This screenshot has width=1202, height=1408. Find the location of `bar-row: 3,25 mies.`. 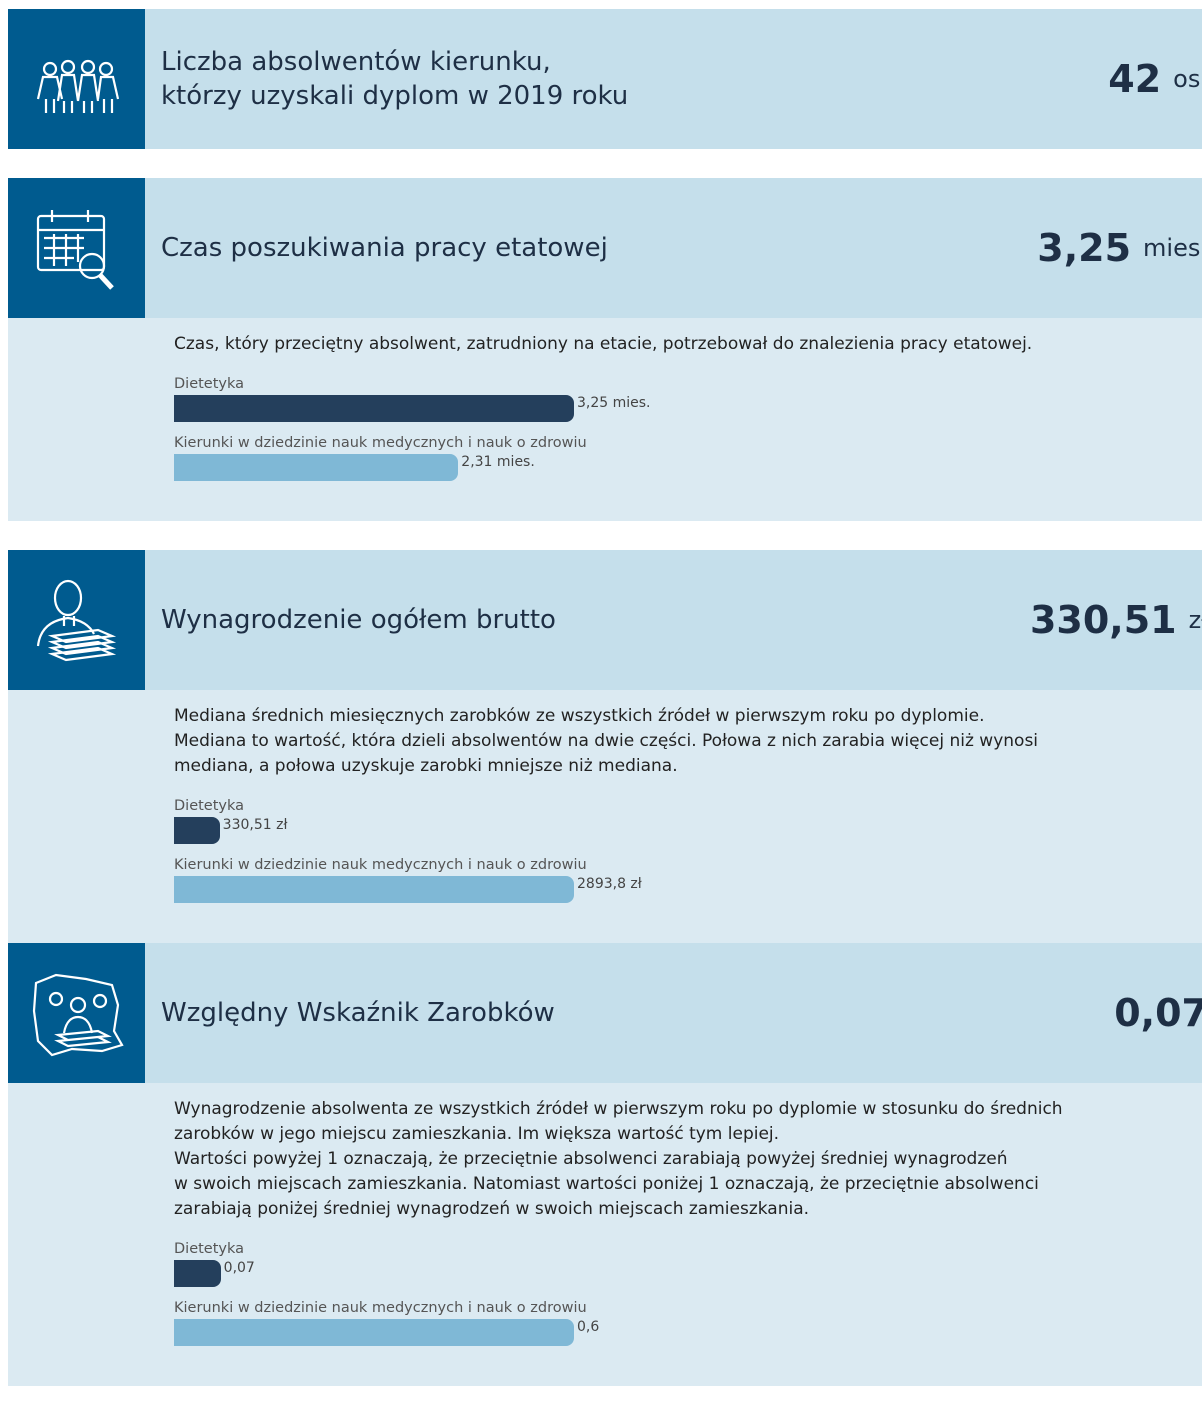

bar-row: 3,25 mies. is located at coordinates (688, 408).